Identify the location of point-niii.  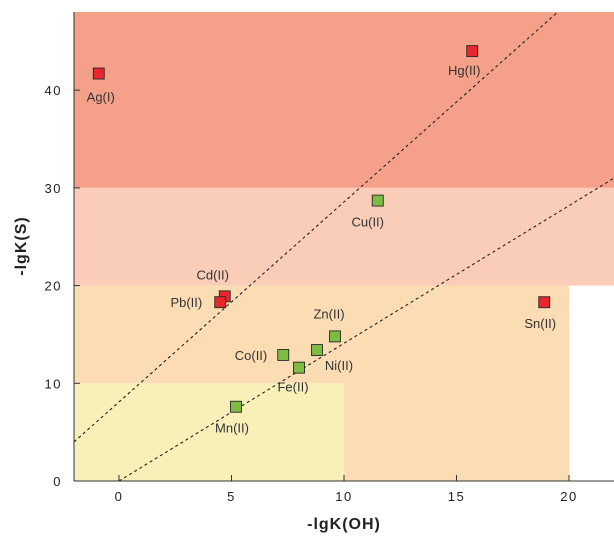
(317, 350).